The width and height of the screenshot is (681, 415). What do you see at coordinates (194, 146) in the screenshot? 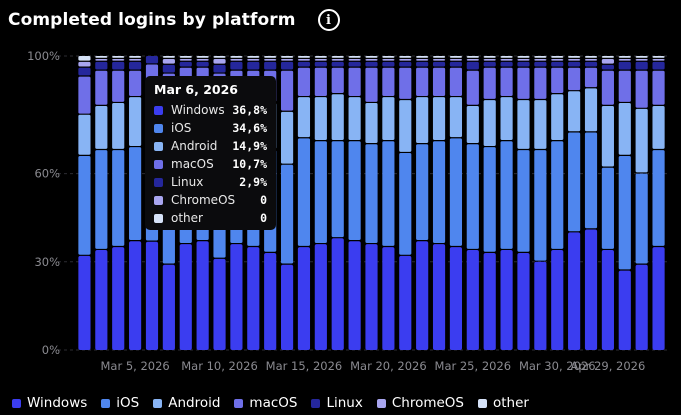
I see `tooltip-series-name: Android` at bounding box center [194, 146].